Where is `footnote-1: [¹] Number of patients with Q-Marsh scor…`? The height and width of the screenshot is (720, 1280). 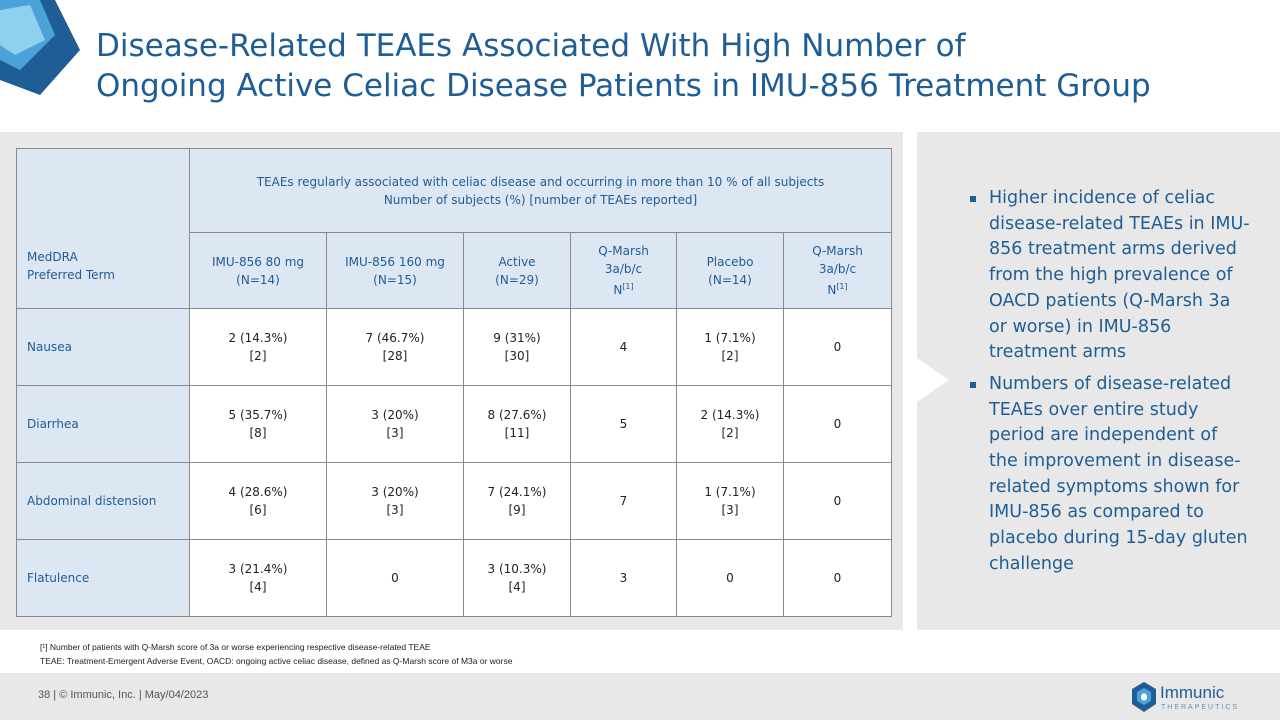
footnote-1: [¹] Number of patients with Q-Marsh scor… is located at coordinates (235, 647).